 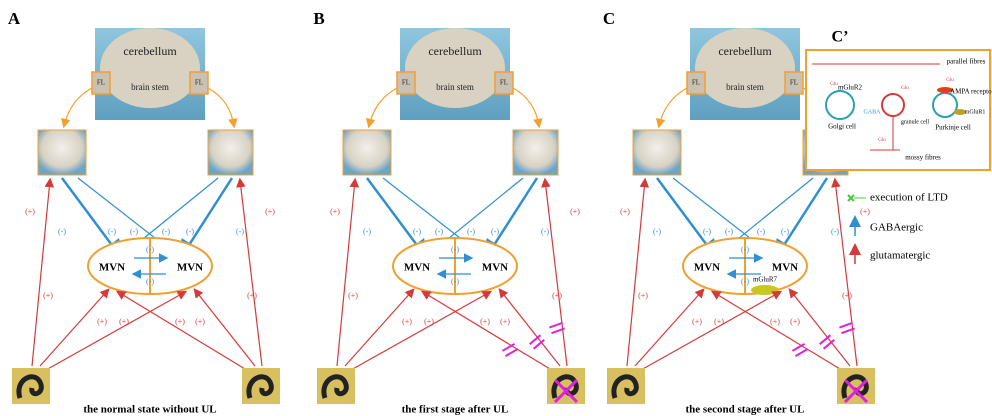 I want to click on label: AMPA receptor, so click(x=971, y=92).